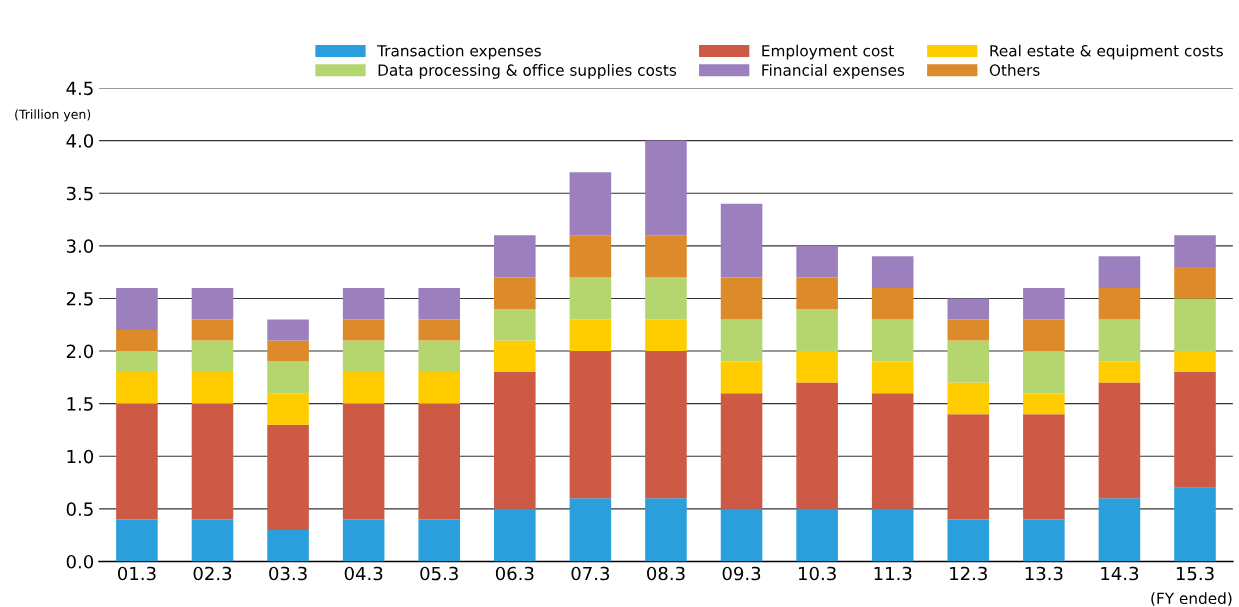 The width and height of the screenshot is (1239, 607). I want to click on y-axis-title: (Trillion yen), so click(53, 115).